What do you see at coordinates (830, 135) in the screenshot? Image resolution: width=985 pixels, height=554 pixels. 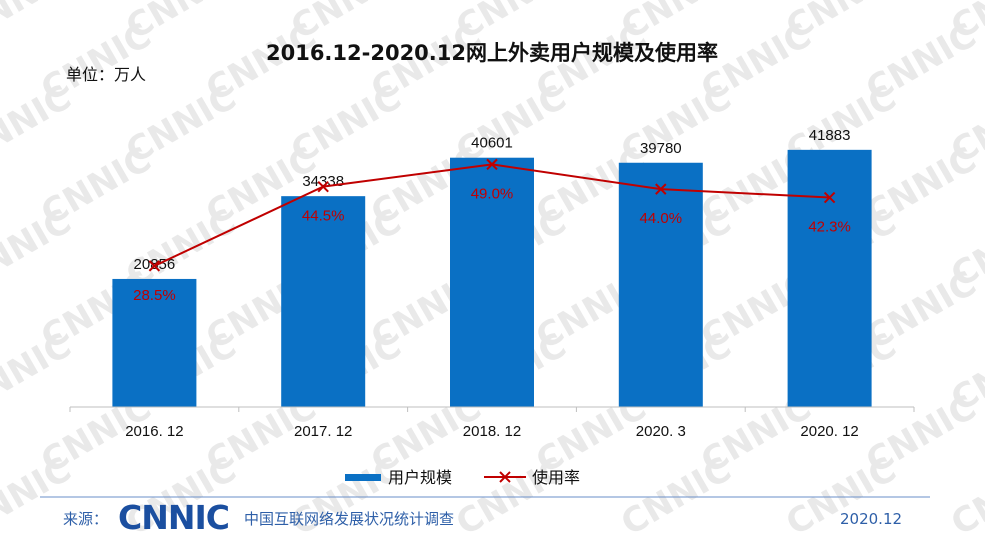 I see `bar-value-label: 41883` at bounding box center [830, 135].